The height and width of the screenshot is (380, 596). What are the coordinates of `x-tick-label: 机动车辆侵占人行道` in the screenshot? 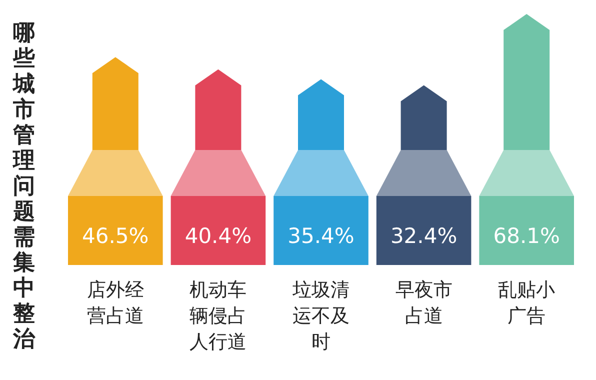 It's located at (218, 316).